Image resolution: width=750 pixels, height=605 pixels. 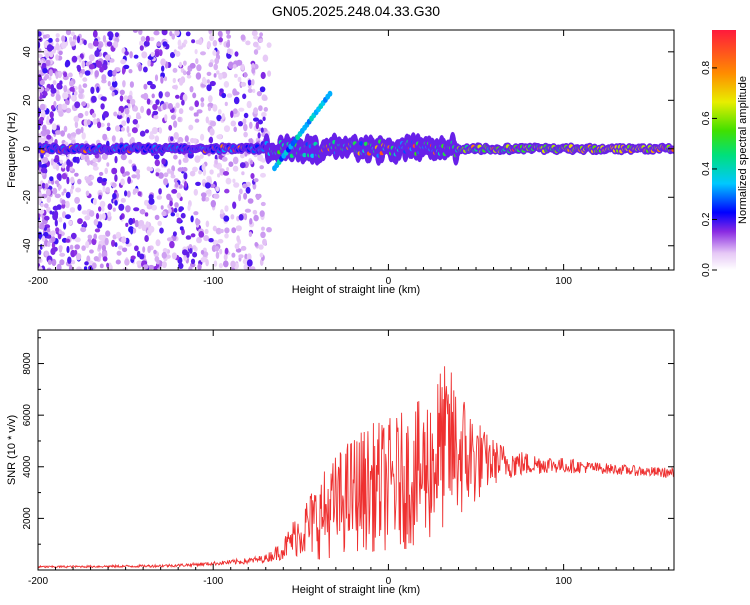 What do you see at coordinates (366, 144) in the screenshot?
I see `ridge-point` at bounding box center [366, 144].